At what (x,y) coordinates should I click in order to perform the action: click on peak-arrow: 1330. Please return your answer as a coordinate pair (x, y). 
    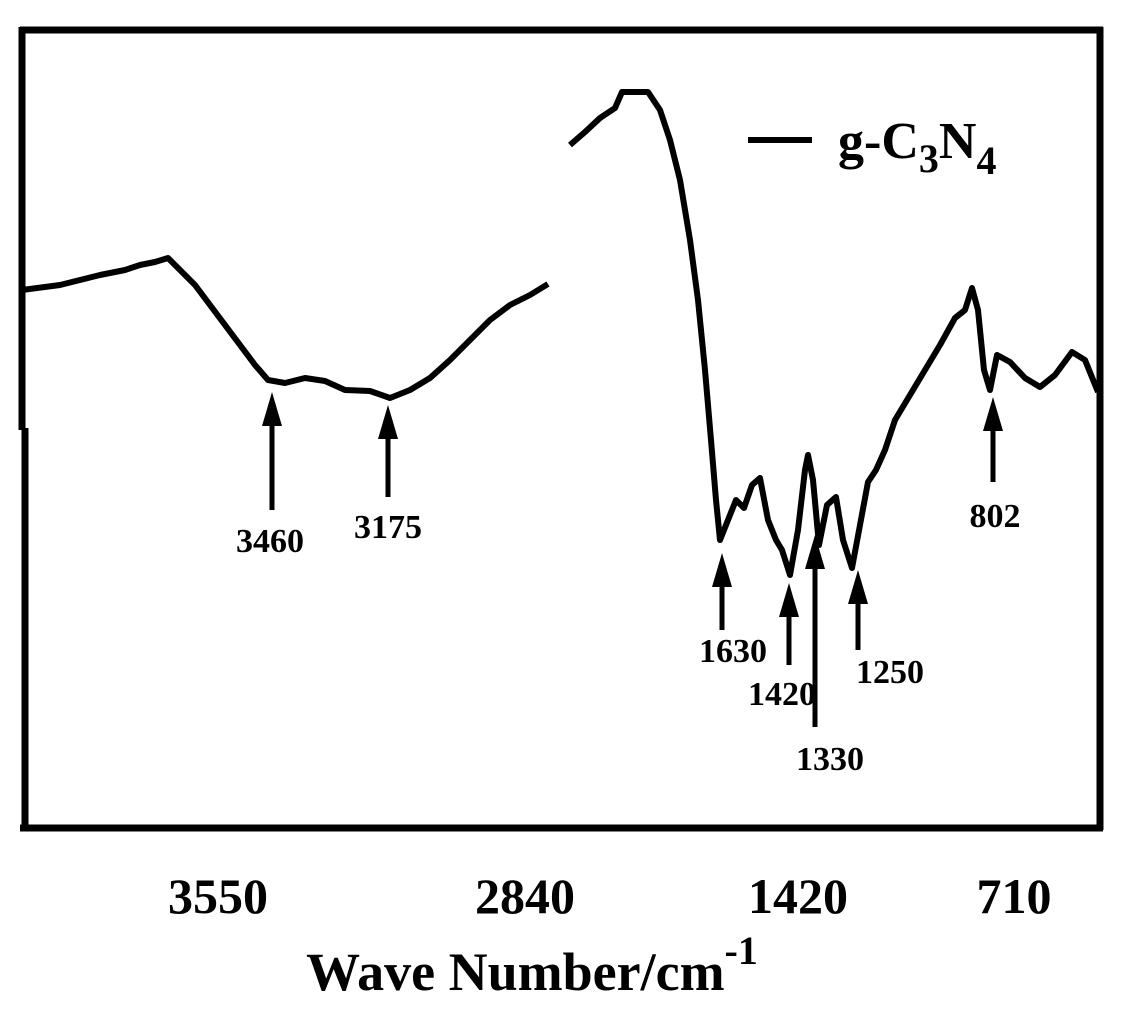
    Looking at the image, I should click on (830, 656).